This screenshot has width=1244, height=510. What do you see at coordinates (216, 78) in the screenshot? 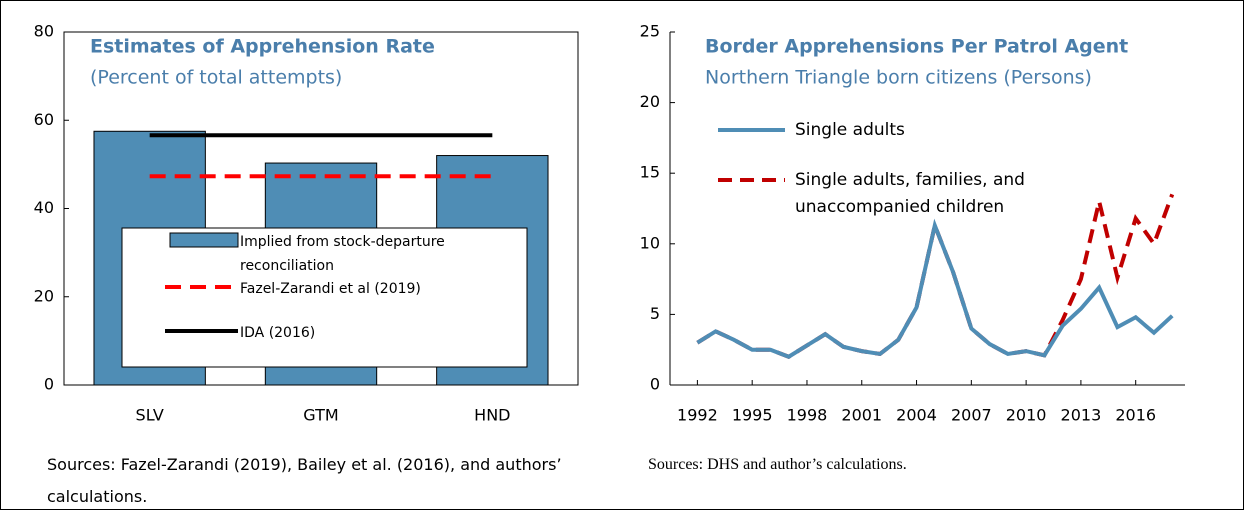
I see `chart-subtitle: (Percent of total attempts)` at bounding box center [216, 78].